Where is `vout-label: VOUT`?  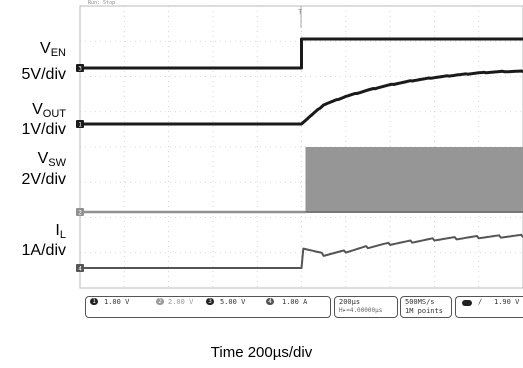
vout-label: VOUT is located at coordinates (49, 110).